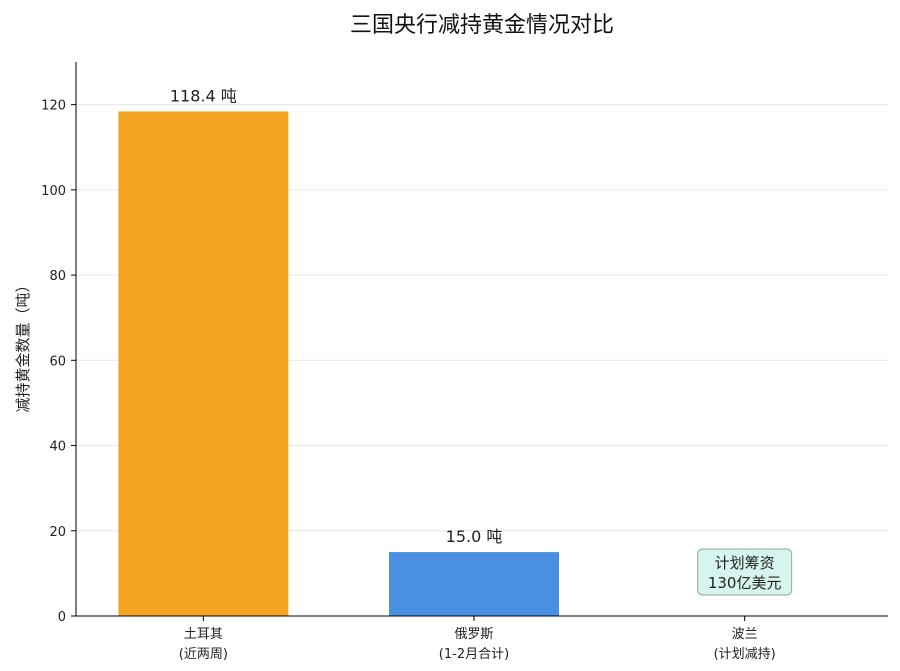 Image resolution: width=900 pixels, height=671 pixels. Describe the element at coordinates (745, 634) in the screenshot. I see `x-tick-label: 波兰` at that location.